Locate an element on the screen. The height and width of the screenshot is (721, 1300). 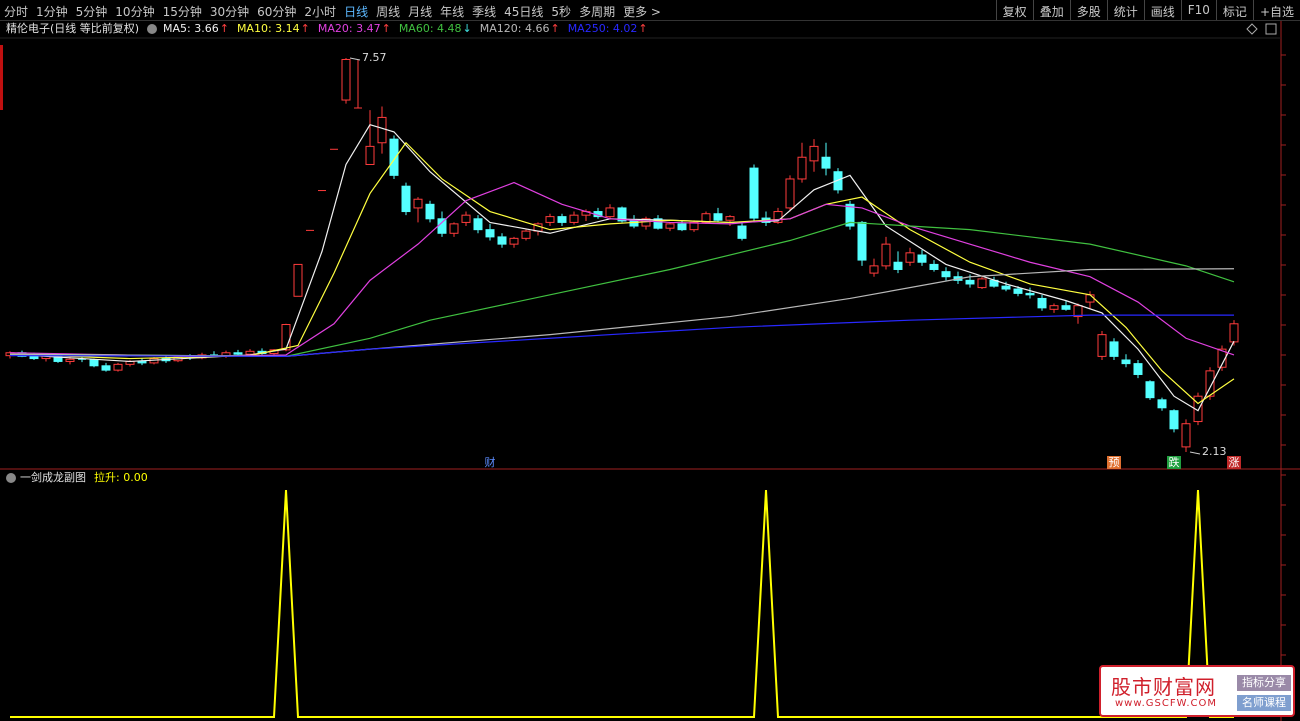
toolbar-button: 统计 is located at coordinates (1125, 10).